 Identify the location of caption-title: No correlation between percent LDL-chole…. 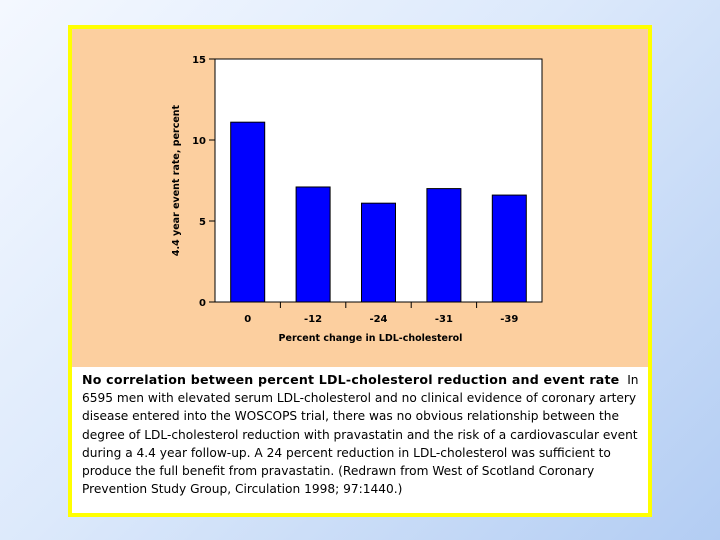
(351, 379).